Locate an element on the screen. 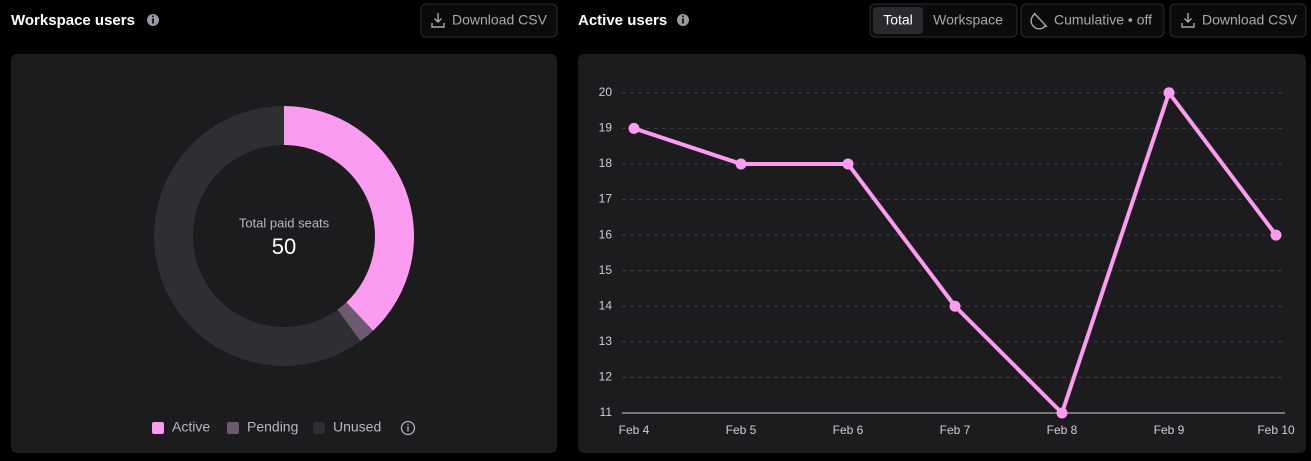 The width and height of the screenshot is (1311, 461). x-tick-label: Feb 4 is located at coordinates (634, 430).